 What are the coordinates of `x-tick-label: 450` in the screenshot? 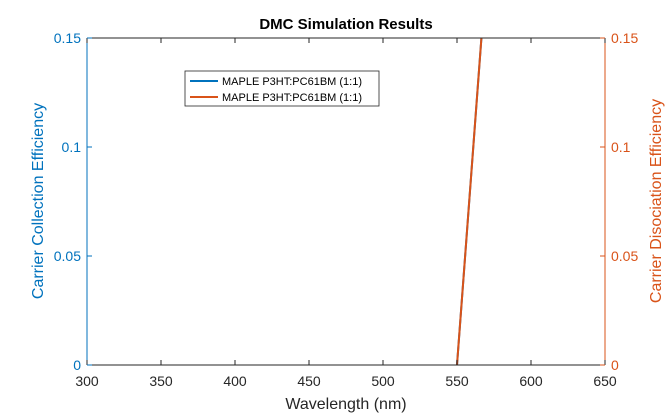 It's located at (309, 381).